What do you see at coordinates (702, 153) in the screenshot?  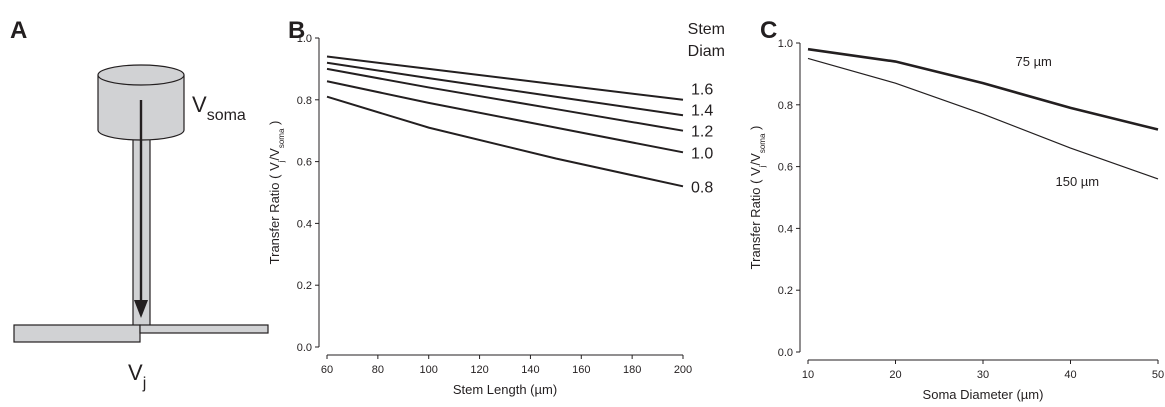 I see `series-label: 1.0` at bounding box center [702, 153].